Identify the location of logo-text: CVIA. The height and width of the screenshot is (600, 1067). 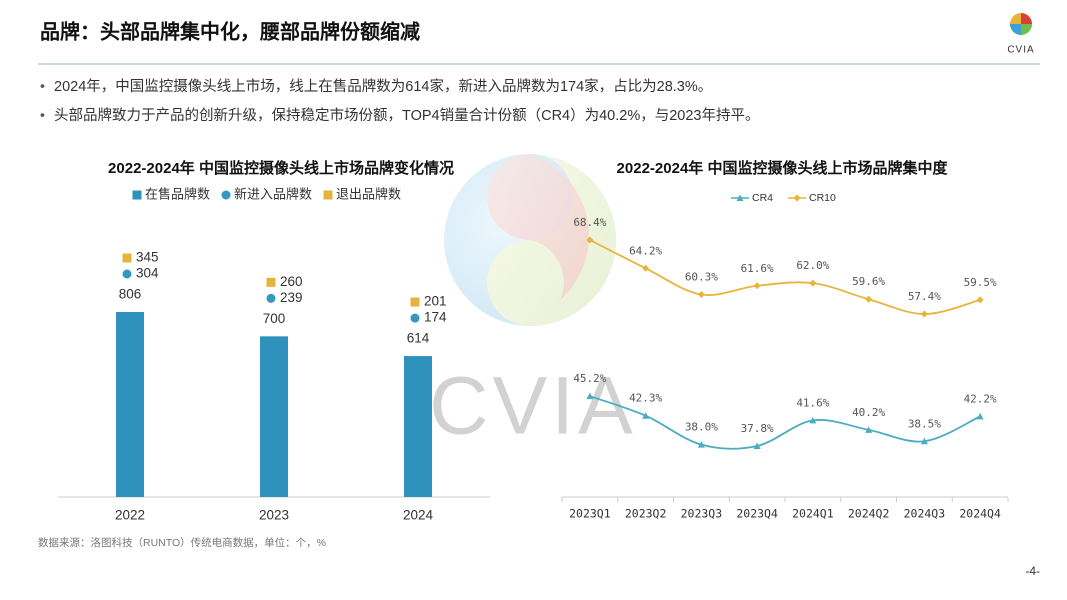
(1020, 50).